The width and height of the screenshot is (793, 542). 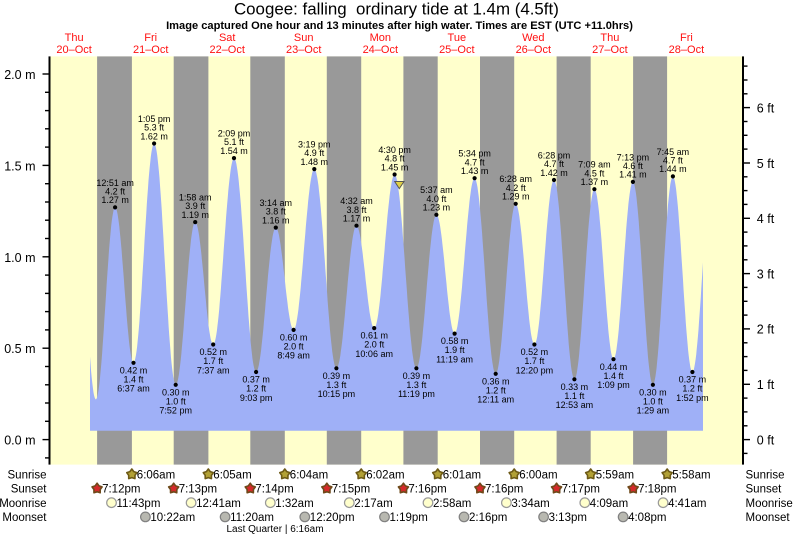 I want to click on svg-text: 26–Oct, so click(x=533, y=50).